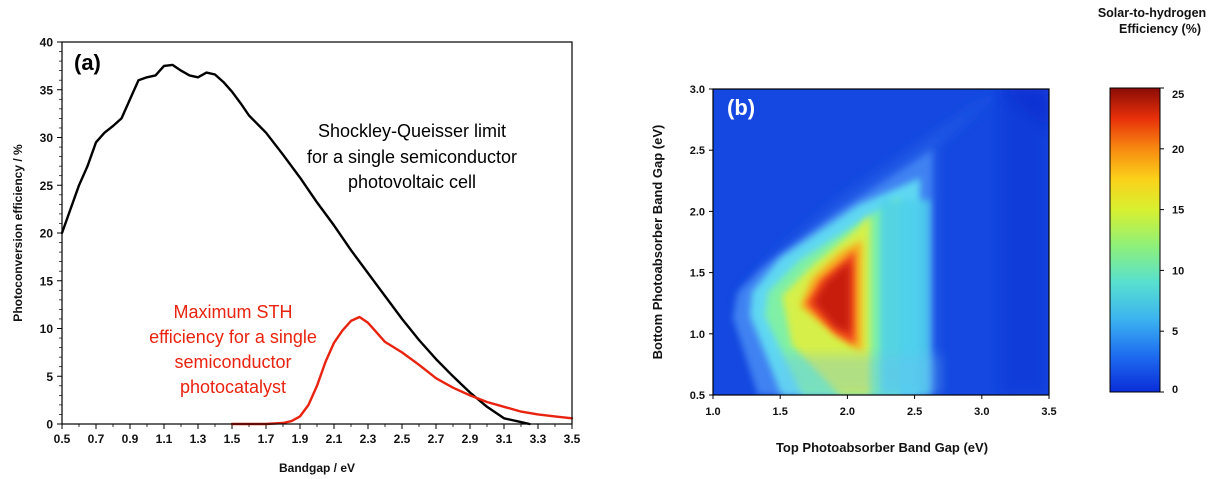 The height and width of the screenshot is (479, 1208). I want to click on colorbar-tick-label-2: 10, so click(1178, 271).